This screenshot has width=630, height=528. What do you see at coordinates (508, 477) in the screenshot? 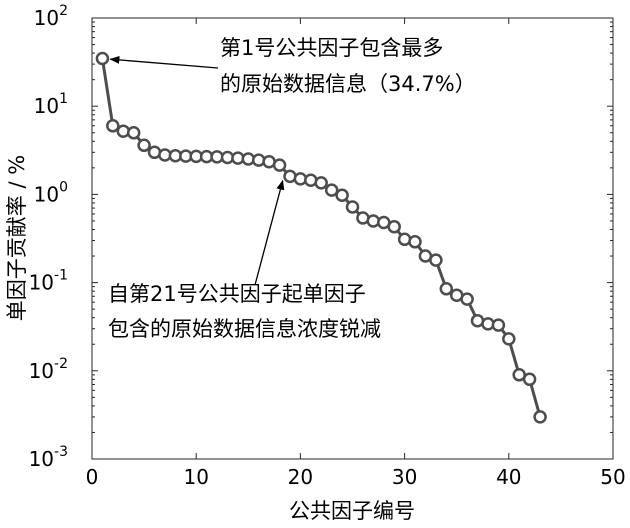
I see `x-tick-label: 40` at bounding box center [508, 477].